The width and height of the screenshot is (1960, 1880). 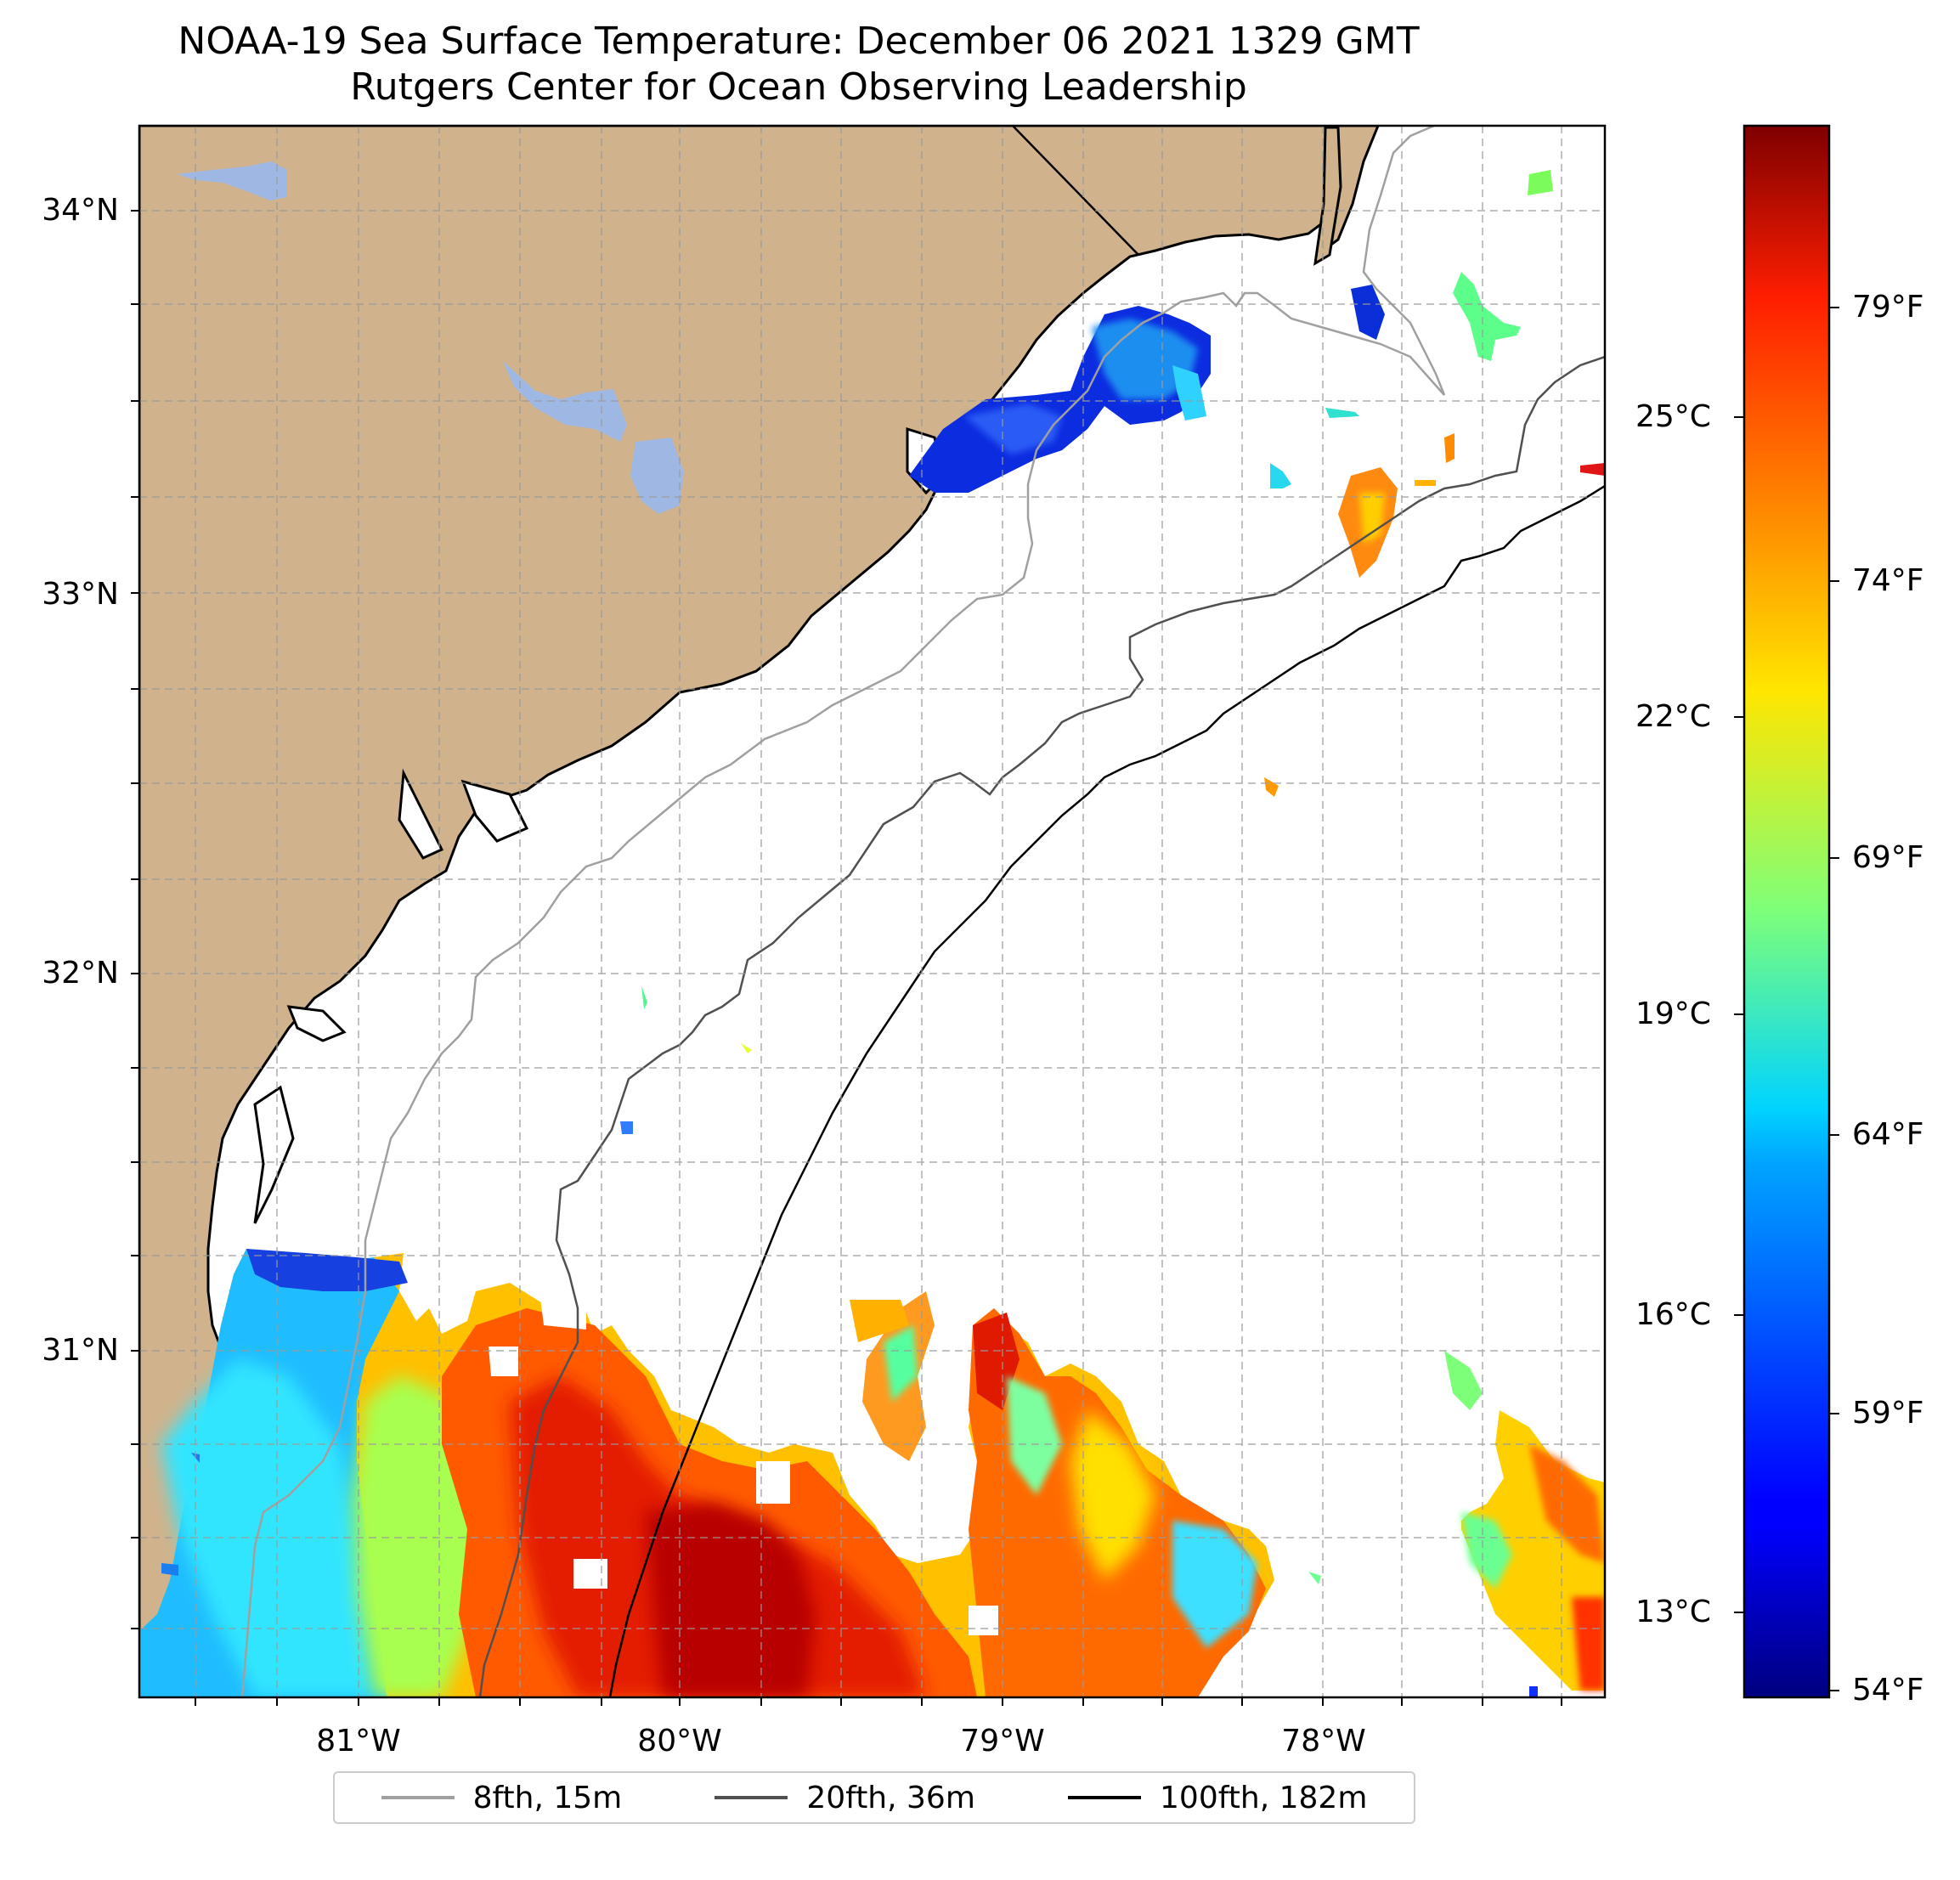 What do you see at coordinates (1264, 1798) in the screenshot?
I see `legend-label: 100fth, 182m` at bounding box center [1264, 1798].